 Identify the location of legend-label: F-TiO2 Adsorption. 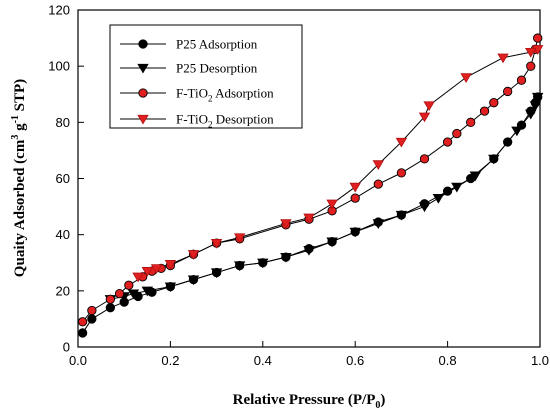
(225, 95).